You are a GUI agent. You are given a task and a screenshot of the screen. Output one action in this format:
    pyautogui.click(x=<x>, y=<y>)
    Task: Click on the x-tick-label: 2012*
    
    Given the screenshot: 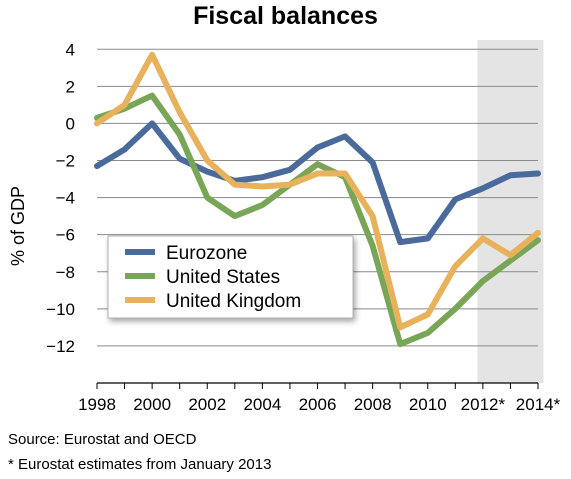 What is the action you would take?
    pyautogui.click(x=483, y=404)
    